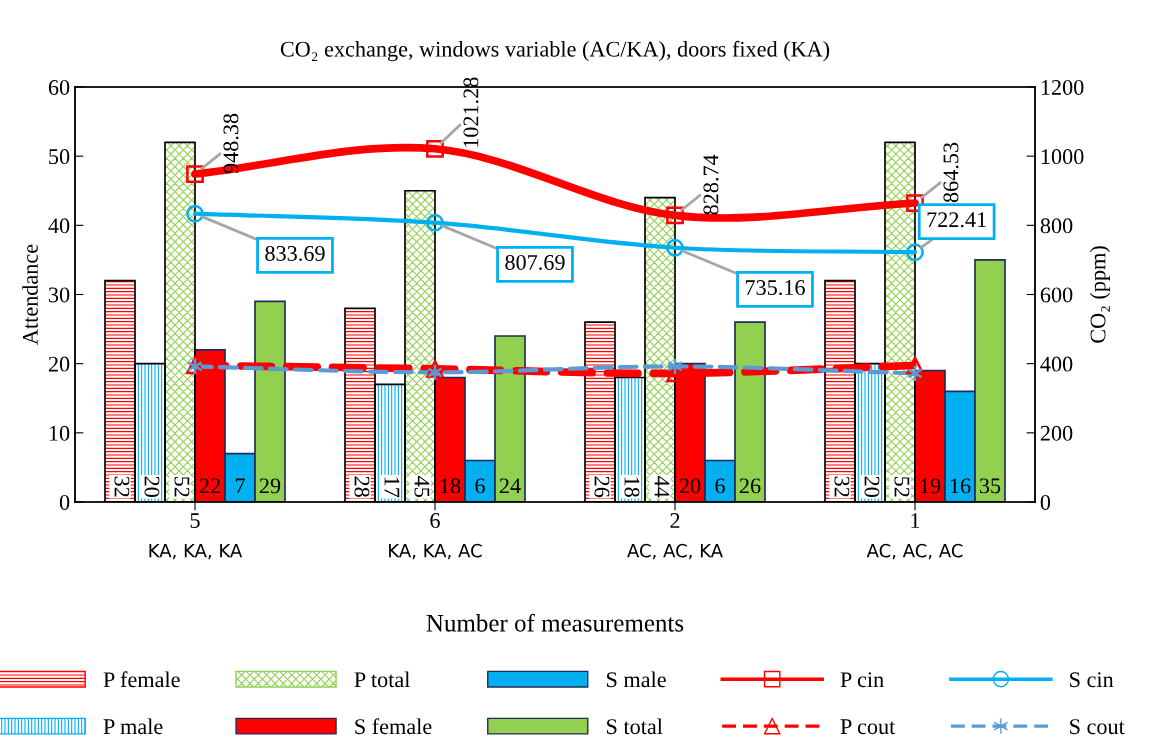  I want to click on y-tick-label: 20, so click(59, 364).